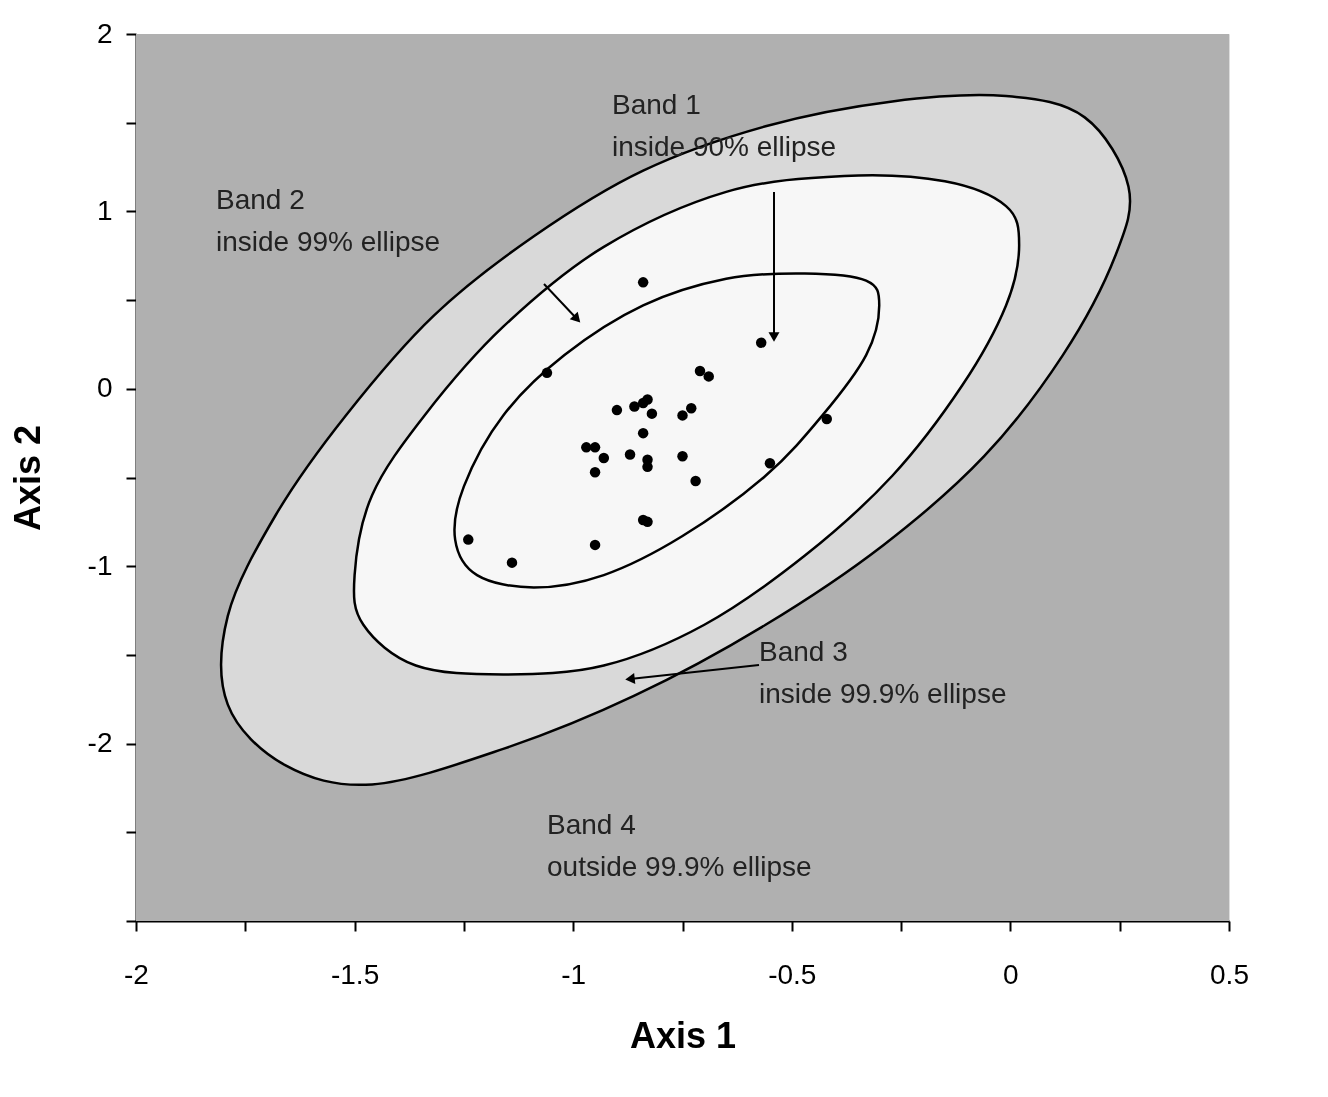  Describe the element at coordinates (355, 974) in the screenshot. I see `x-tick-label: -1.5` at that location.